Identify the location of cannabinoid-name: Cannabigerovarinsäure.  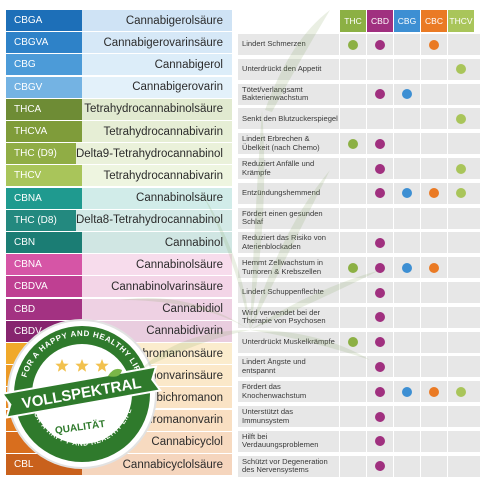
(163, 42).